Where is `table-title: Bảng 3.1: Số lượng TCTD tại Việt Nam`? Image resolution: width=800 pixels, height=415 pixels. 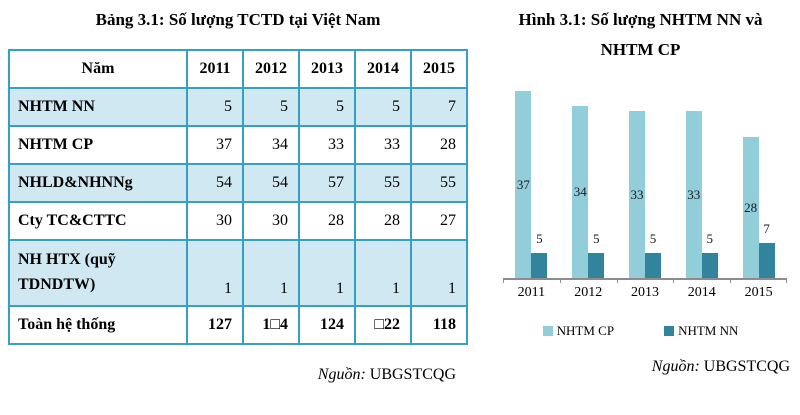 table-title: Bảng 3.1: Số lượng TCTD tại Việt Nam is located at coordinates (238, 19).